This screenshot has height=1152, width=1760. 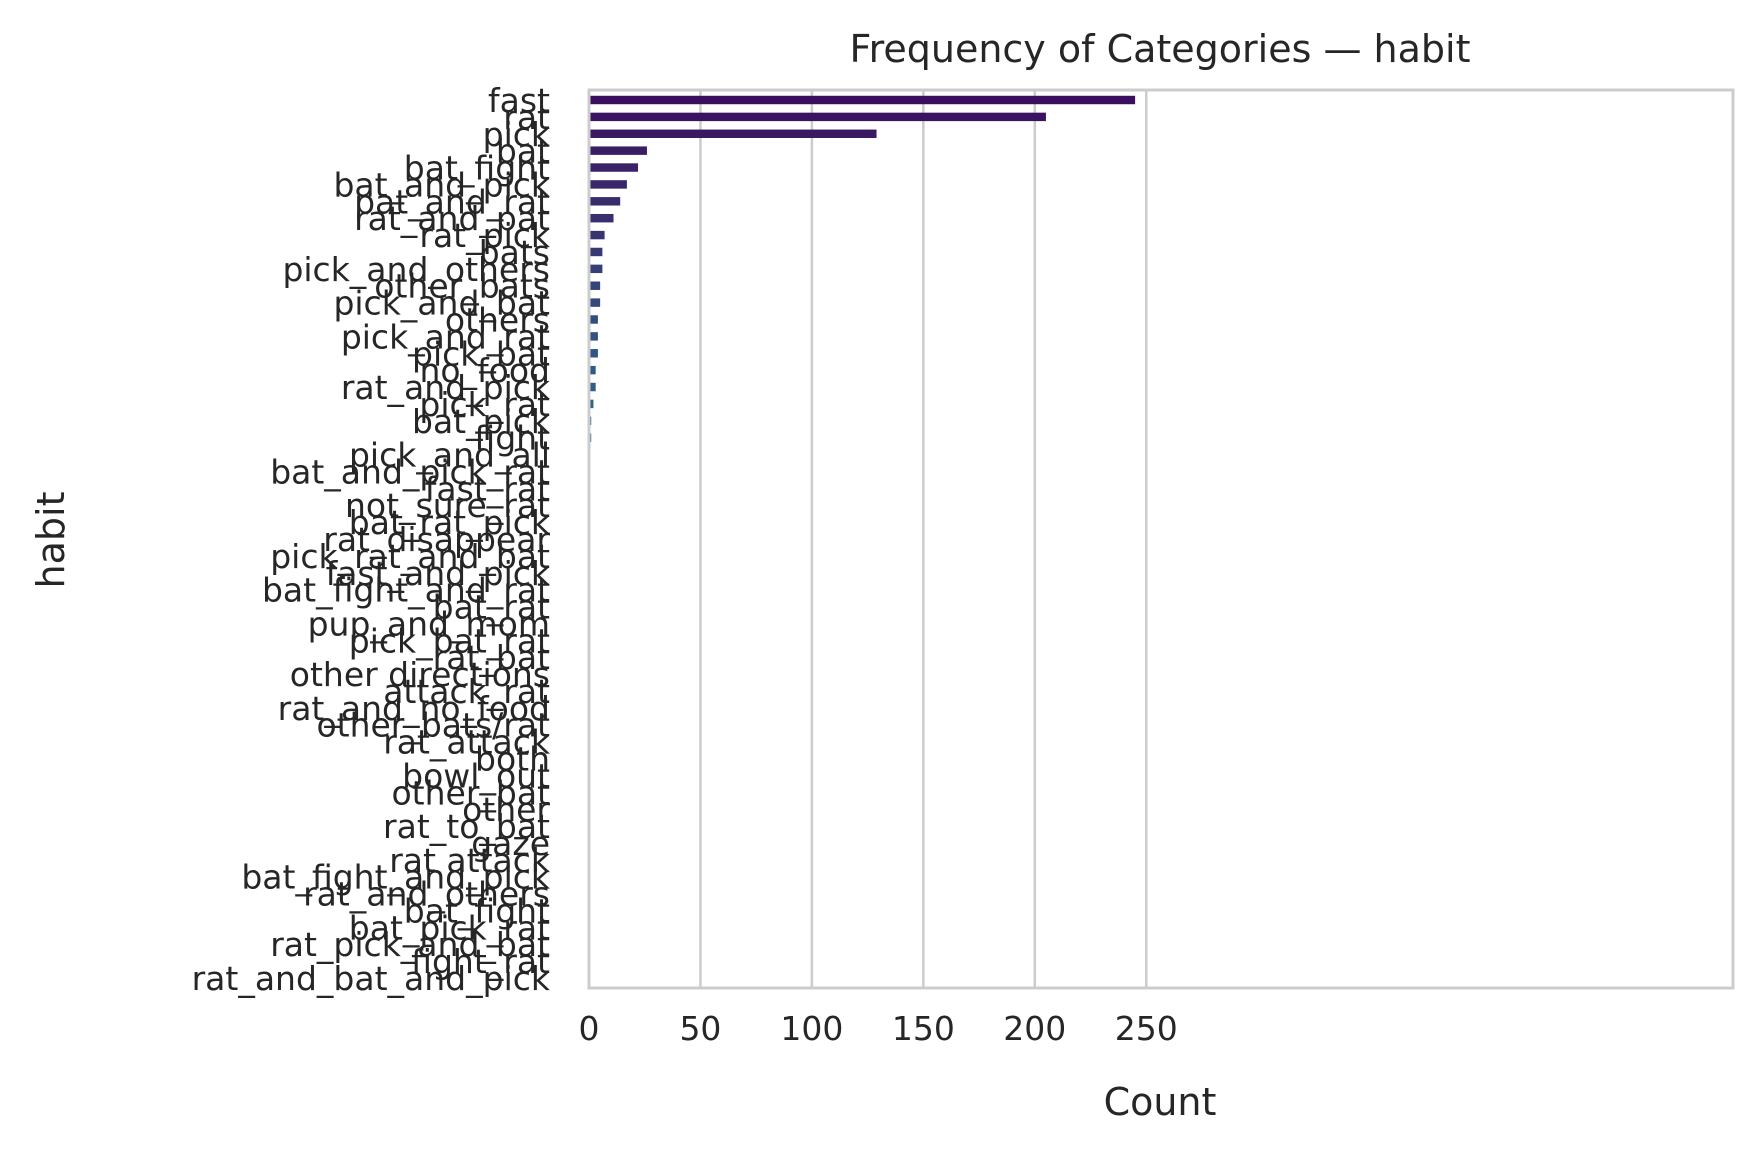 I want to click on y-tick-label: bat, so click(x=523, y=151).